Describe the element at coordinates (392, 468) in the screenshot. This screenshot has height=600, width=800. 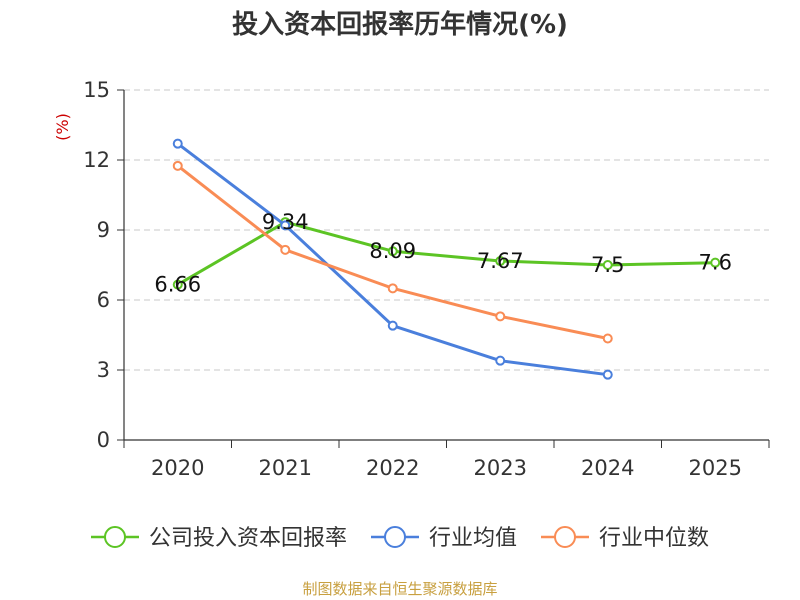
I see `x-tick-label-2022: 2022` at that location.